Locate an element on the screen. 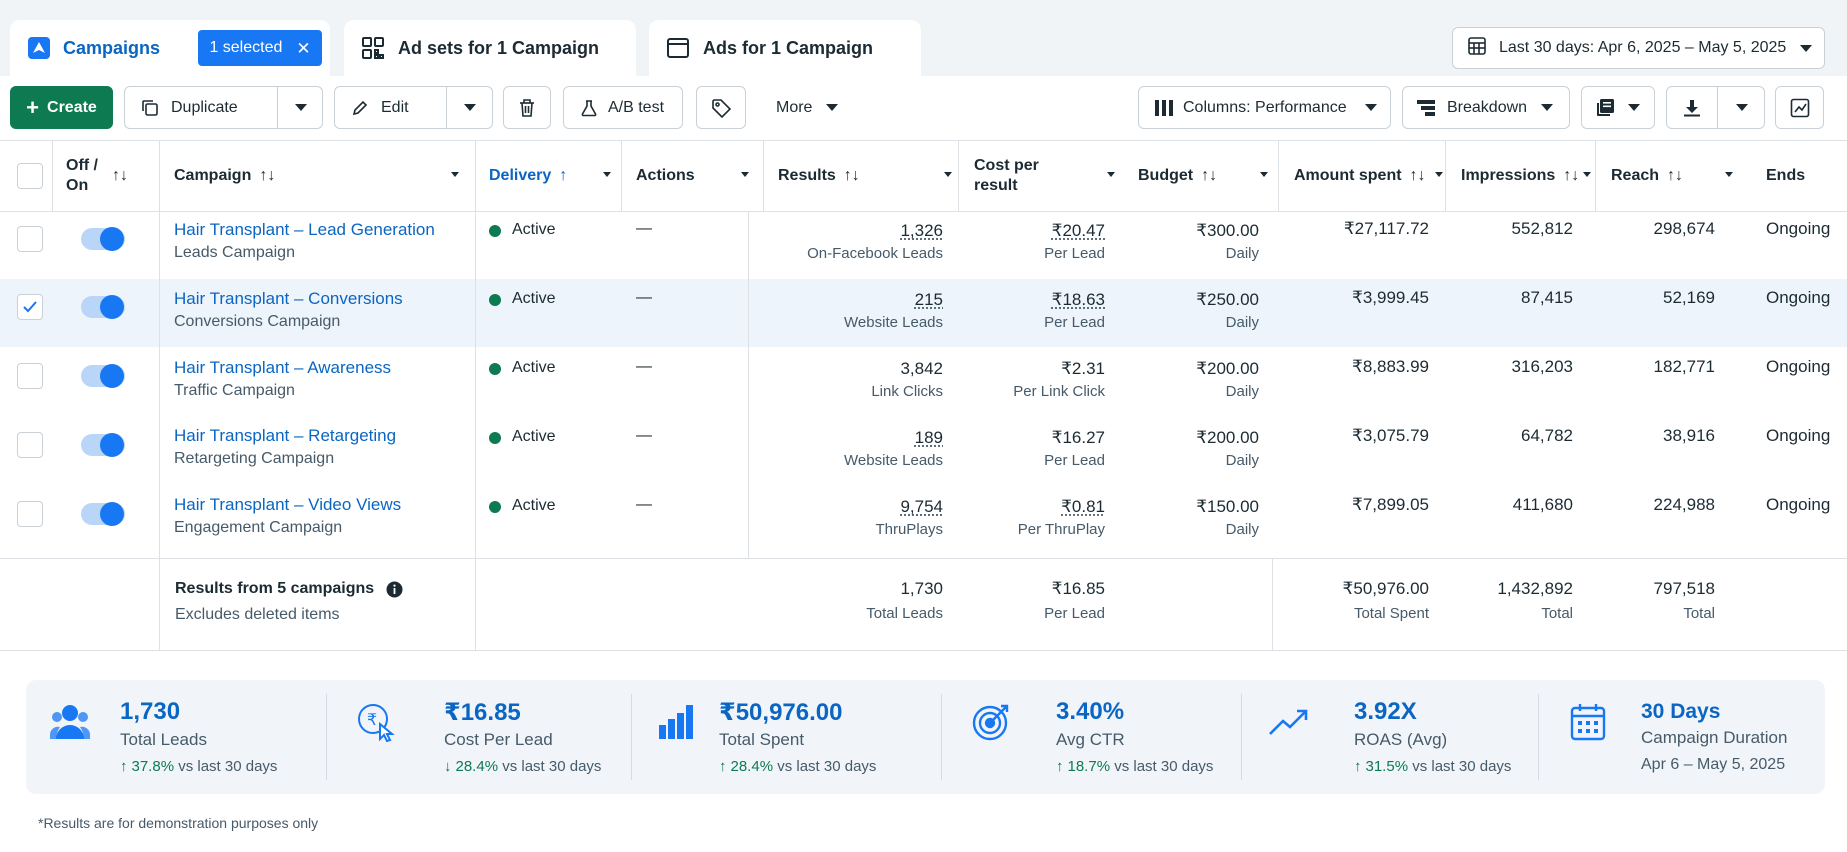 The height and width of the screenshot is (852, 1847). column-header-budget: Budget ↑↓ is located at coordinates (1208, 175).